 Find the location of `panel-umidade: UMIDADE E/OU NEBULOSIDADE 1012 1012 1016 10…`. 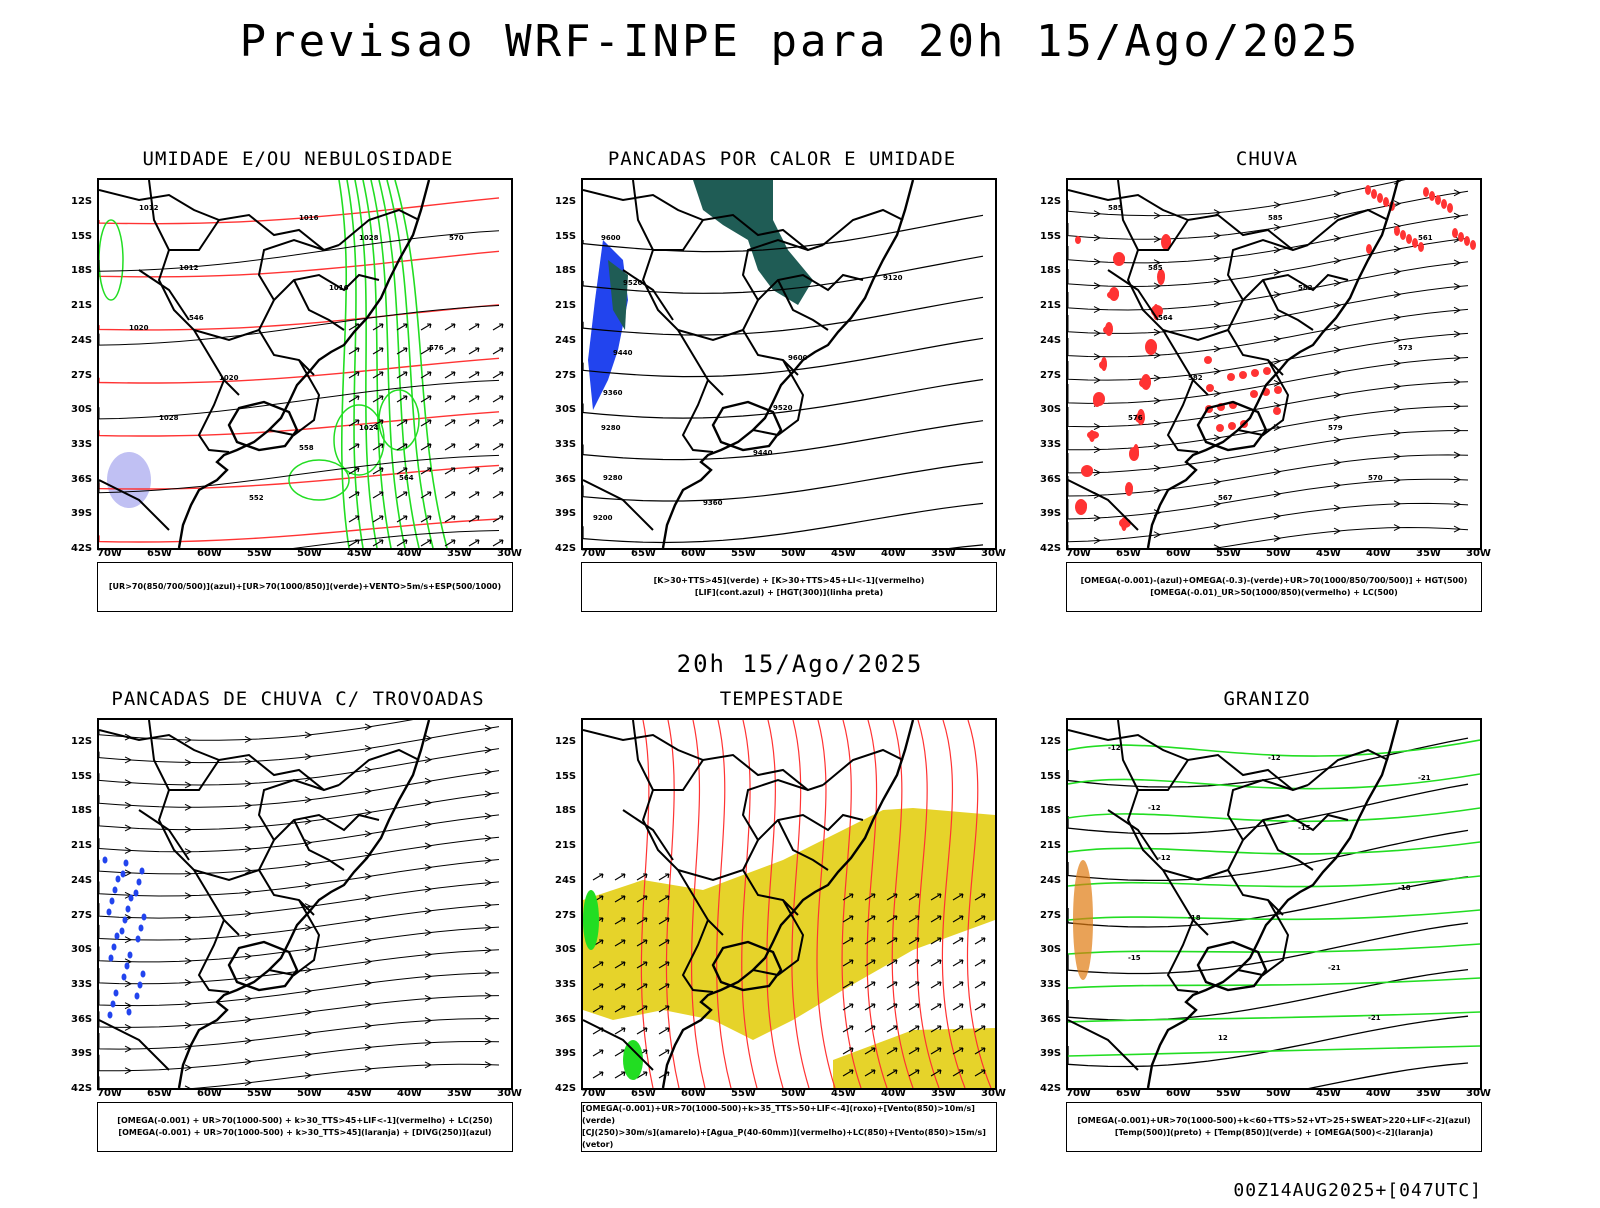

panel-umidade: UMIDADE E/OU NEBULOSIDADE 1012 1012 1016 10… is located at coordinates (296, 408).